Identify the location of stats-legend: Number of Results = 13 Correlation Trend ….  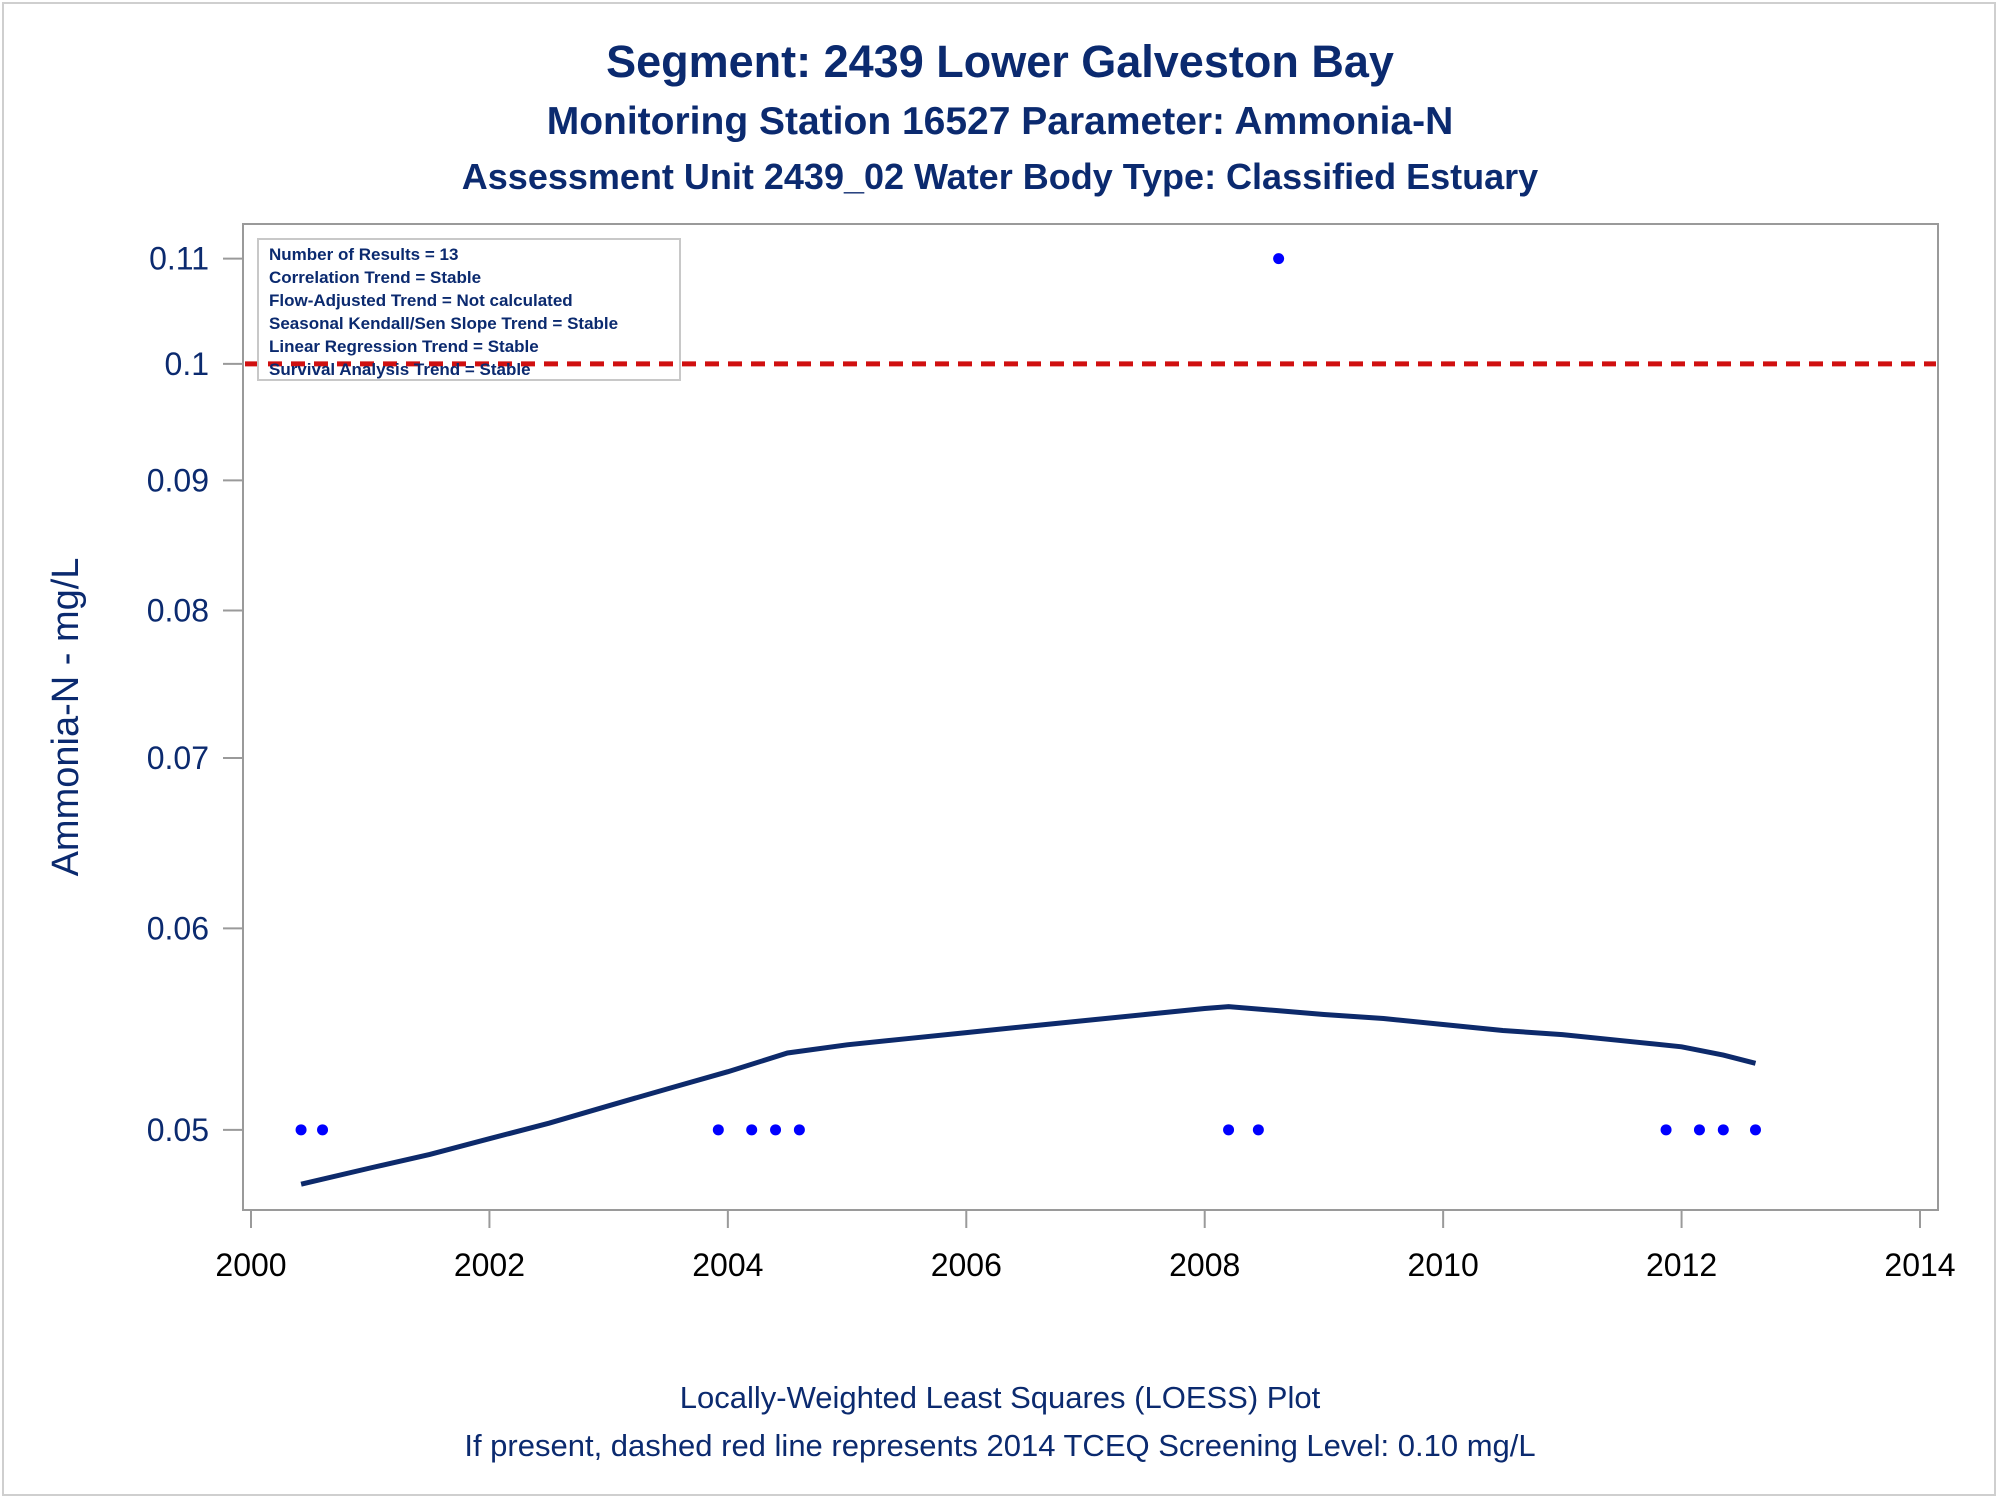
(469, 309).